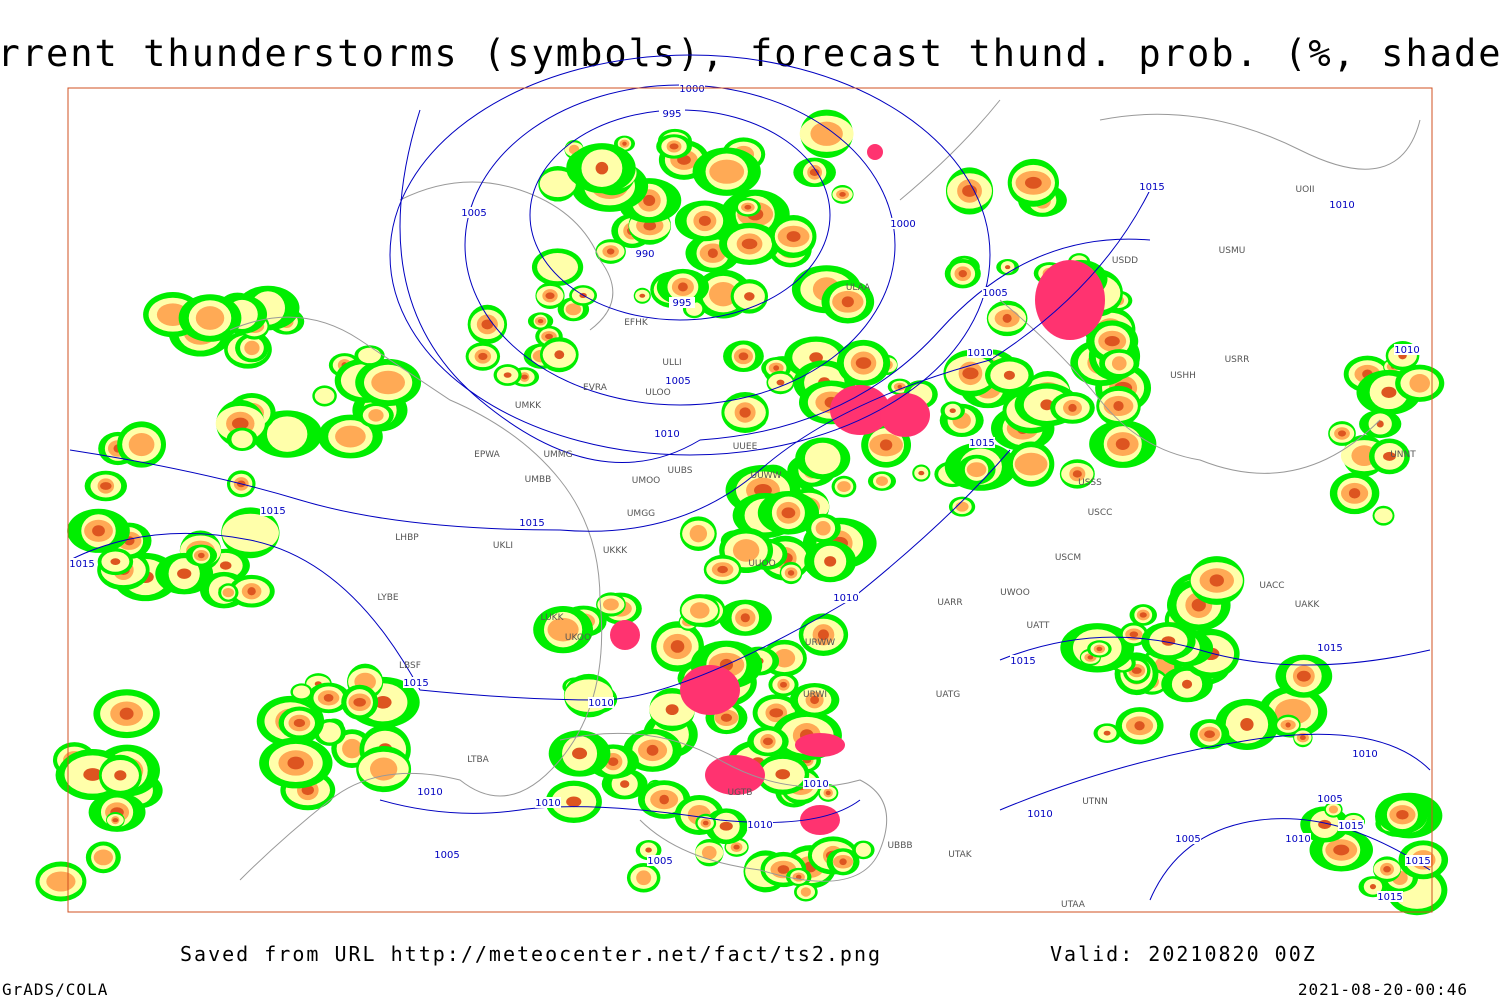 The width and height of the screenshot is (1500, 1000). What do you see at coordinates (1403, 455) in the screenshot?
I see `station-label: UNNT` at bounding box center [1403, 455].